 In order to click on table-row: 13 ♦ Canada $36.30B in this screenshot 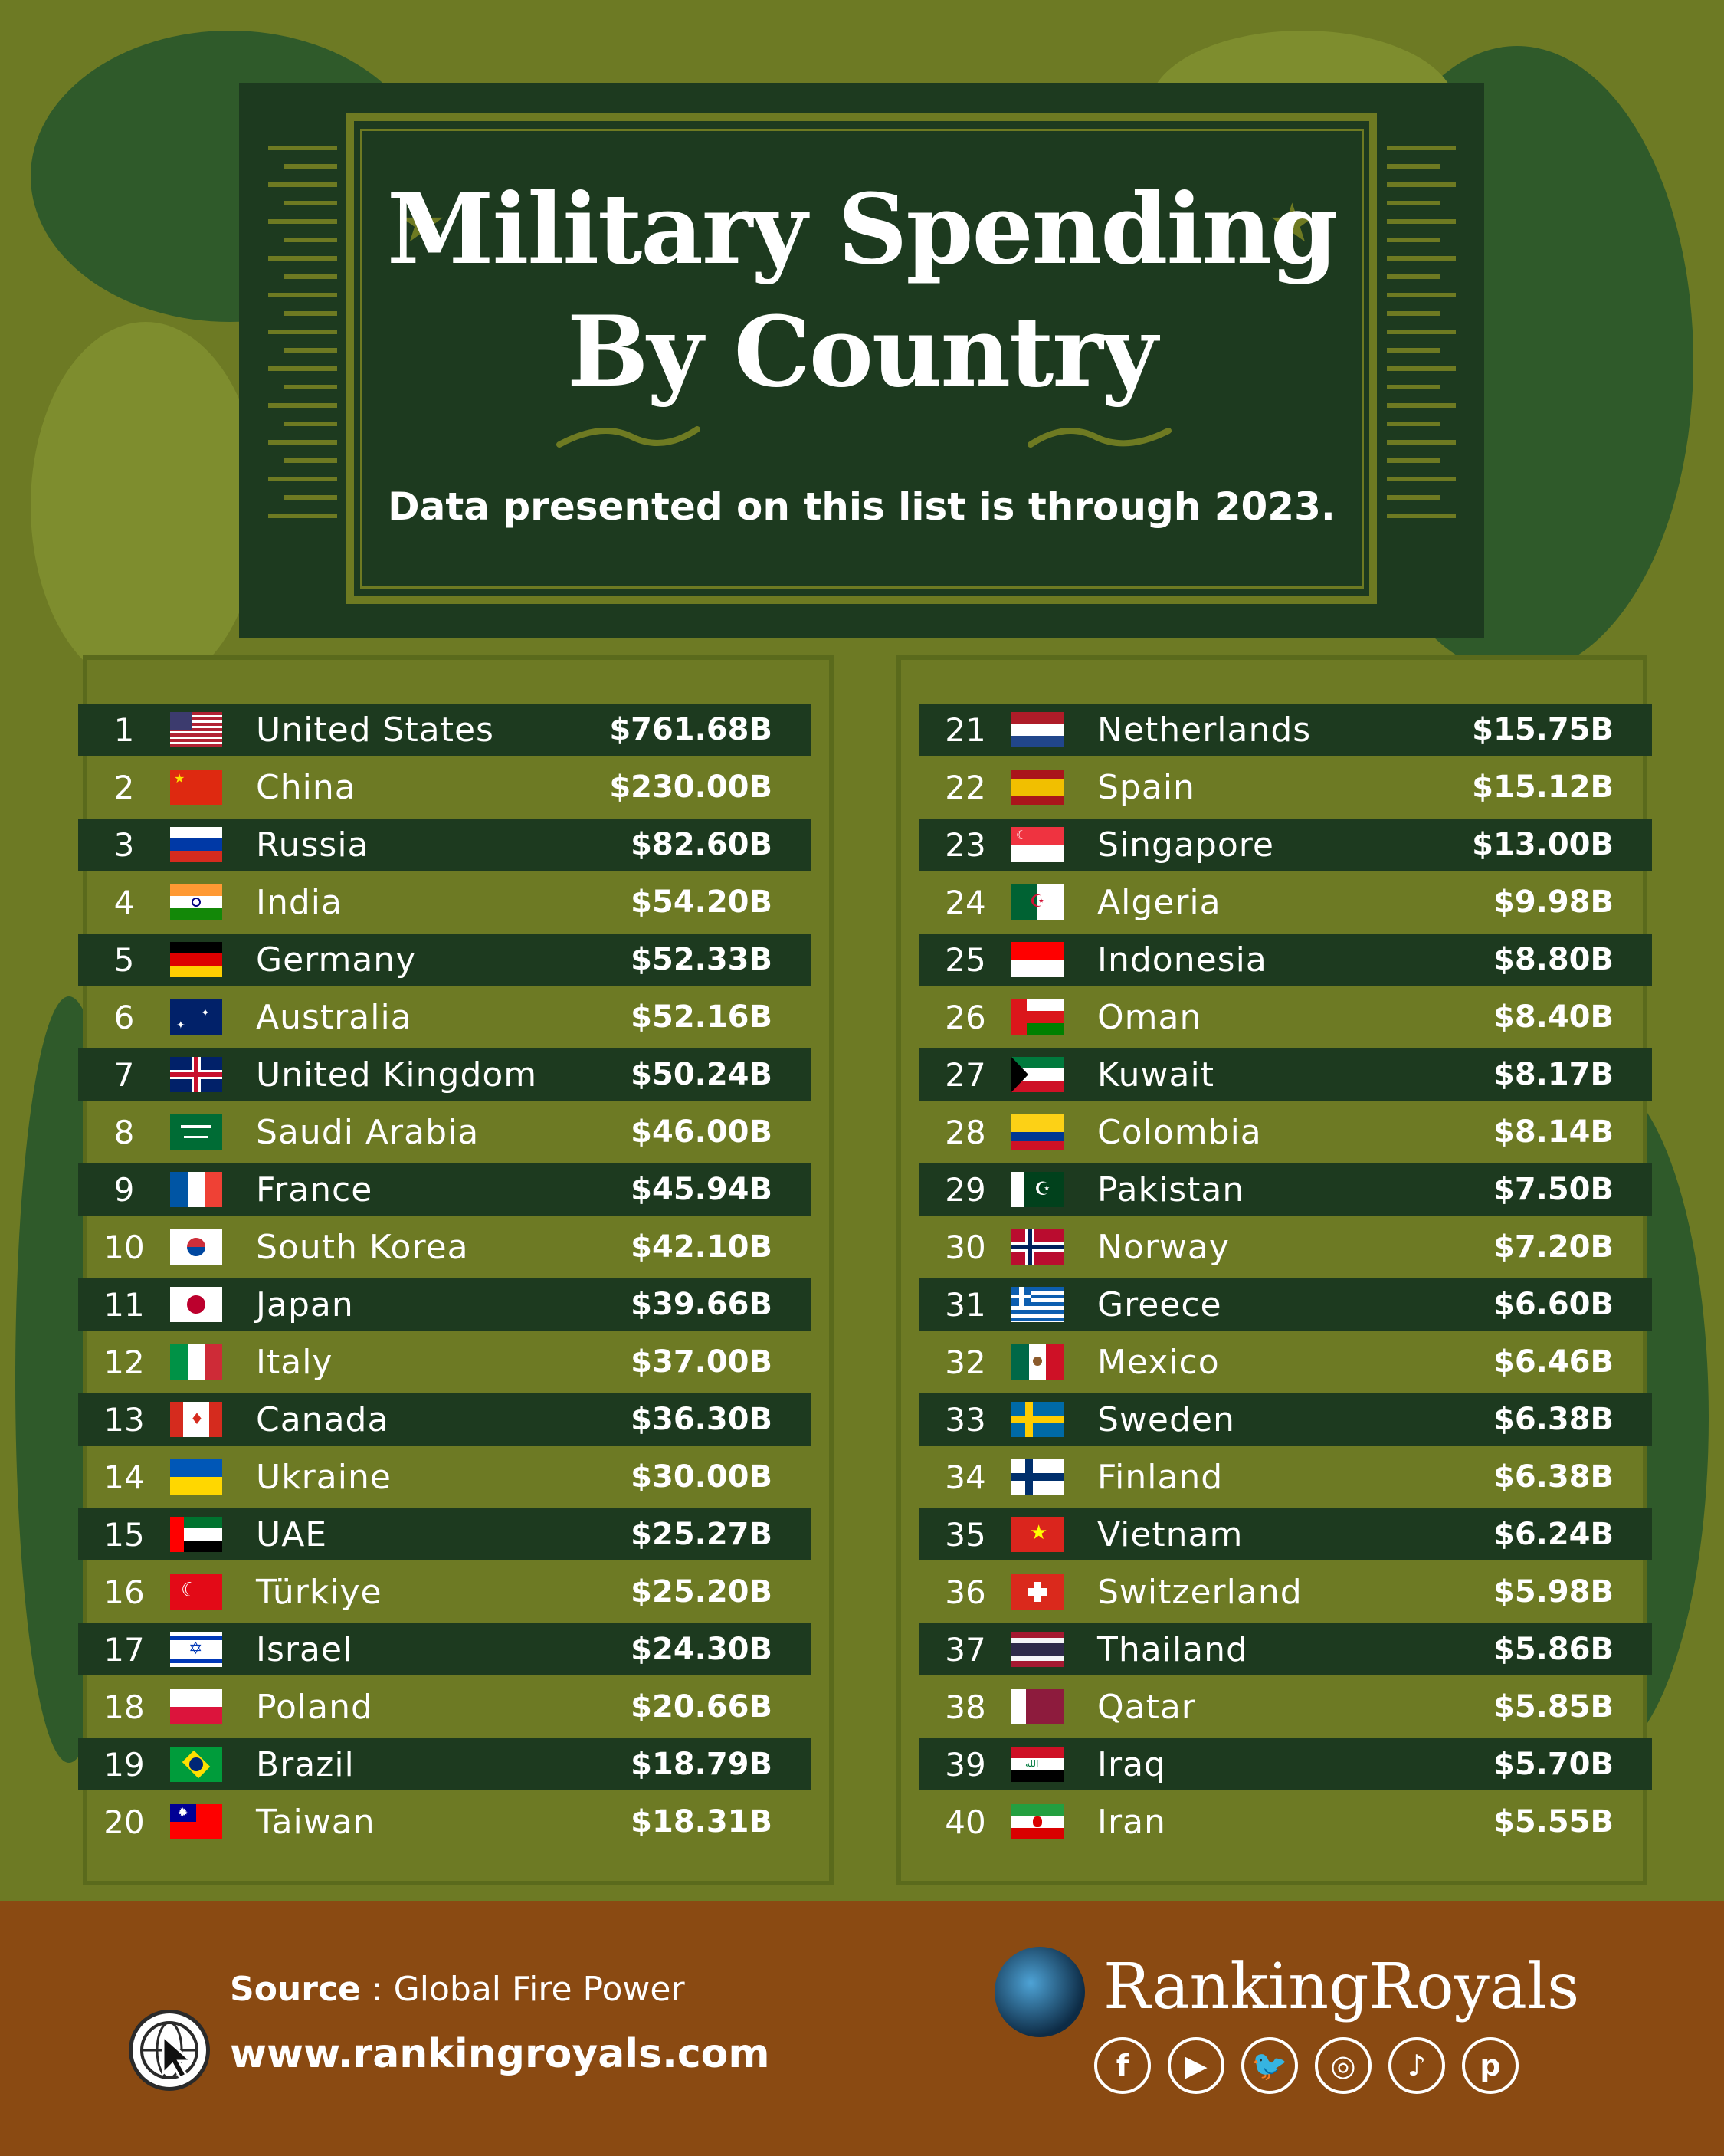, I will do `click(444, 1419)`.